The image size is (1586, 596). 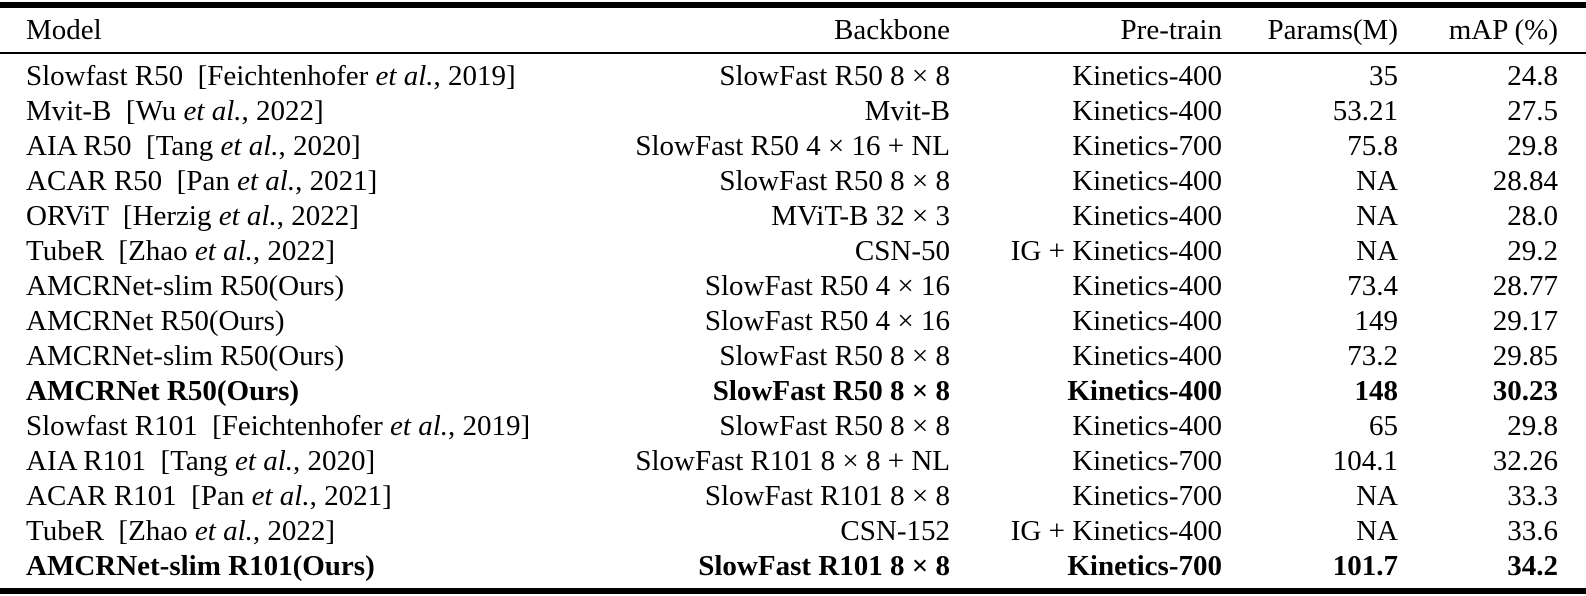 I want to click on citation-post: , 2021], so click(x=336, y=181).